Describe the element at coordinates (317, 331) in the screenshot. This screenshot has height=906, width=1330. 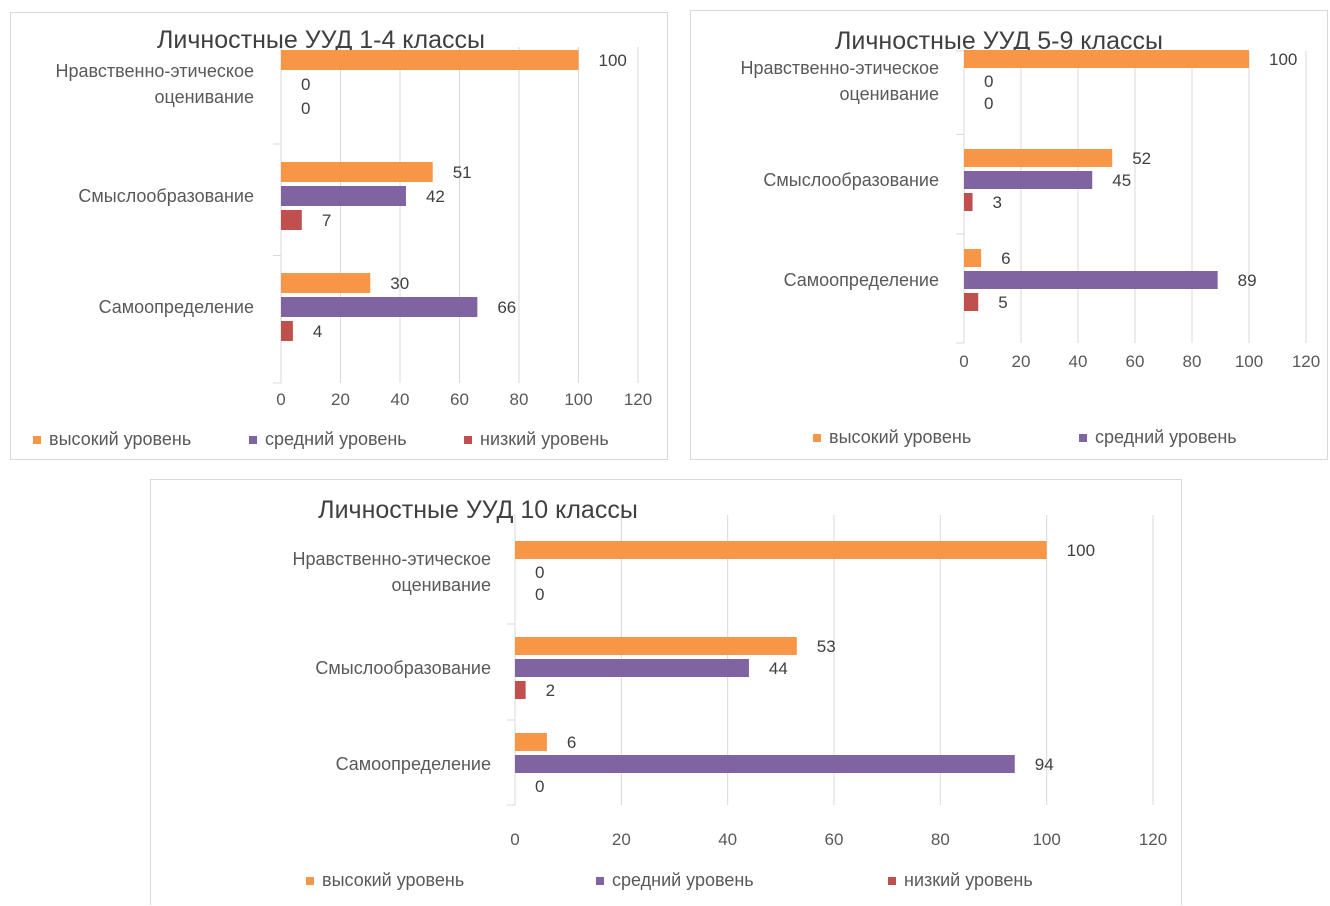
I see `data-label: 4` at that location.